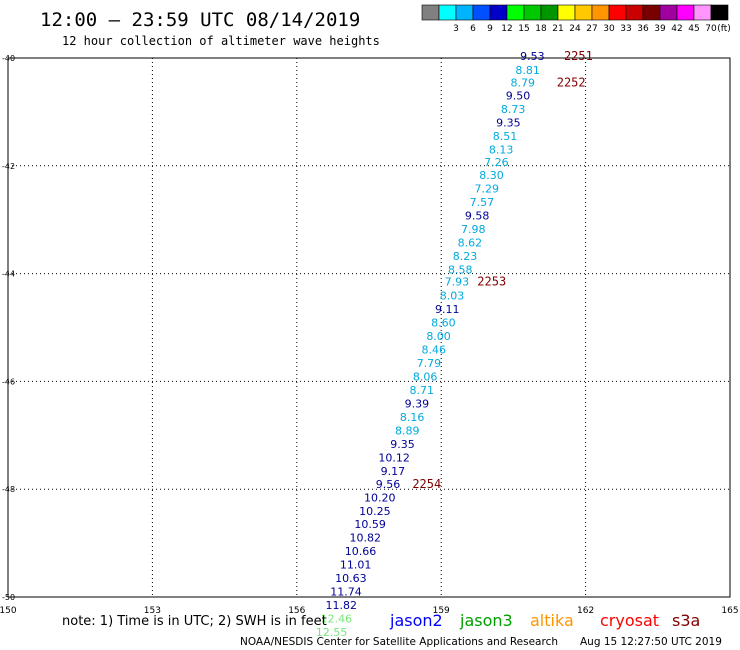 This screenshot has width=740, height=650. Describe the element at coordinates (729, 611) in the screenshot. I see `x-tick-label: 165` at that location.